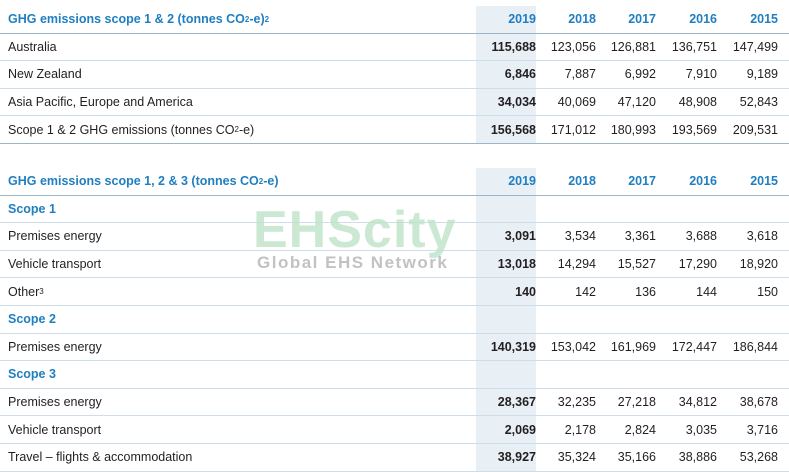 Image resolution: width=789 pixels, height=472 pixels. Describe the element at coordinates (506, 291) in the screenshot. I see `cell-value: 140` at that location.